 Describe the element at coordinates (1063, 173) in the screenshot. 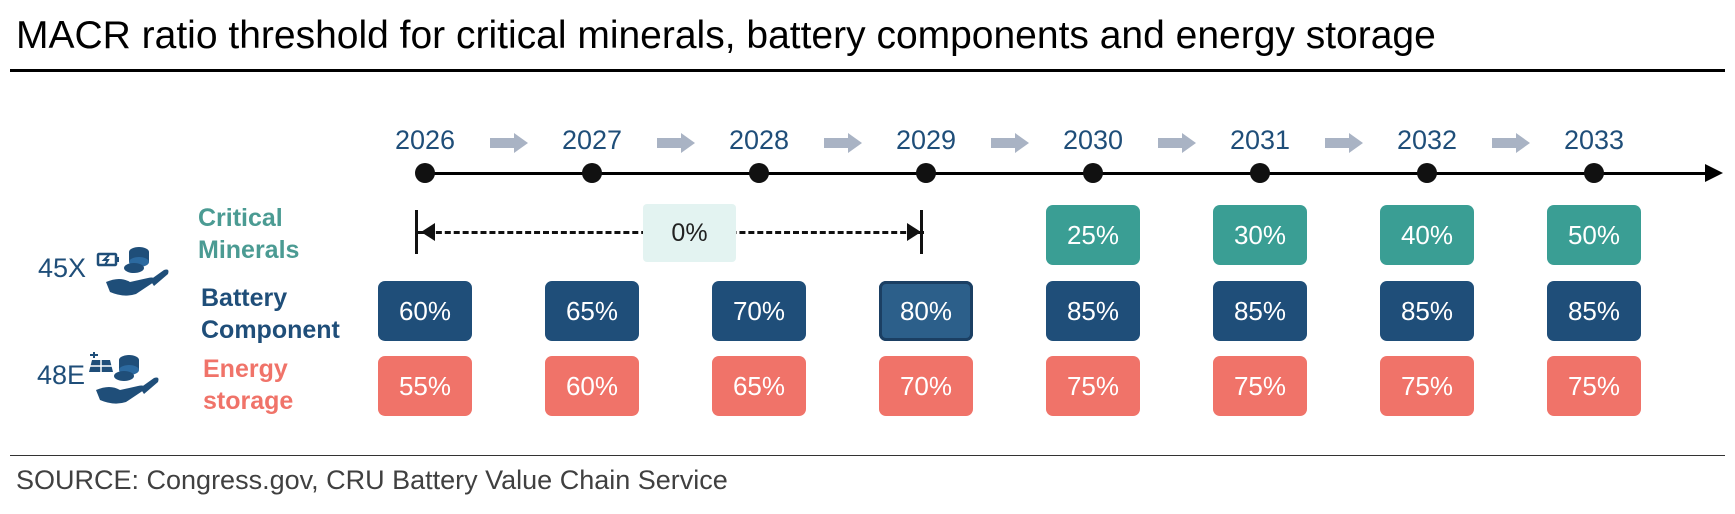

I see `timeline-axis` at that location.